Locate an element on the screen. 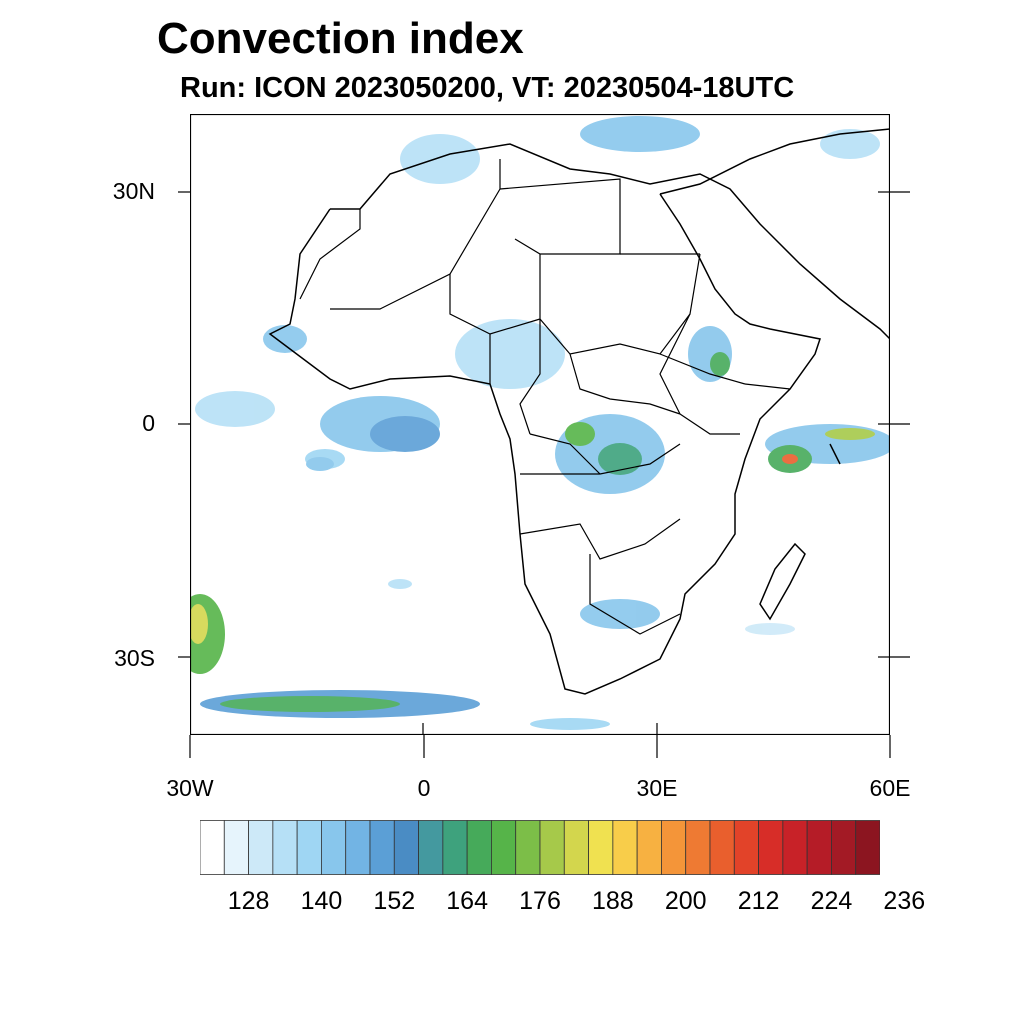  chart-subtitle: Run: ICON 2023050200, VT: 20230504-18UTC is located at coordinates (487, 88).